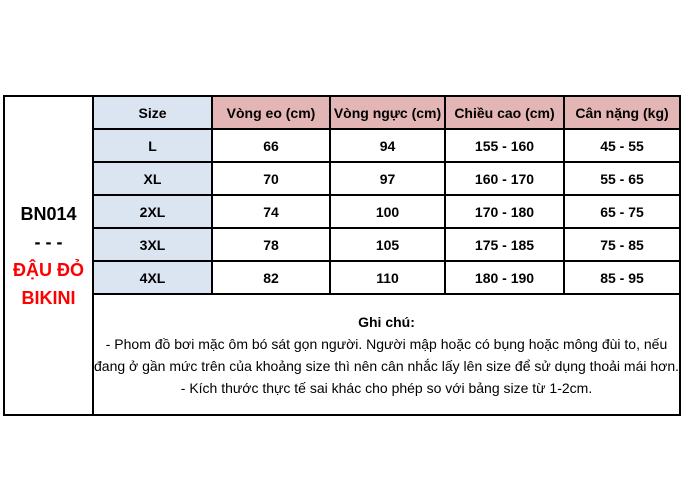  What do you see at coordinates (152, 145) in the screenshot?
I see `size-value: L` at bounding box center [152, 145].